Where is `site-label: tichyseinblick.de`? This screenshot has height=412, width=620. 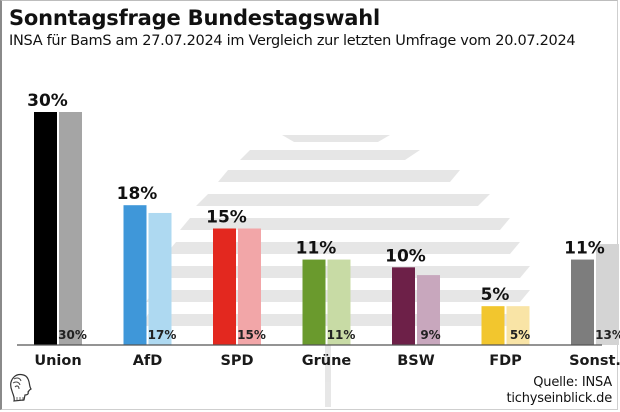 site-label: tichyseinblick.de is located at coordinates (559, 398).